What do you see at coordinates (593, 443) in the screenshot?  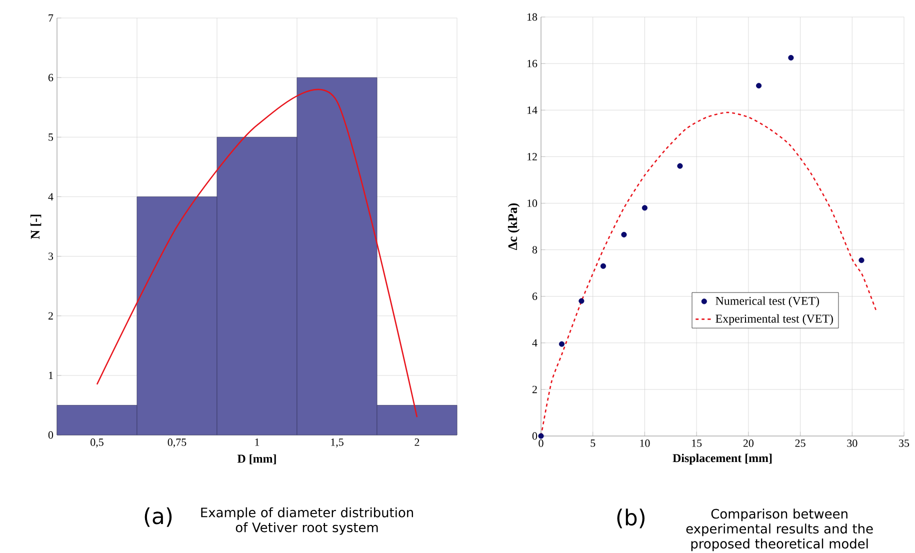 I see `x-tick-label: 5` at bounding box center [593, 443].